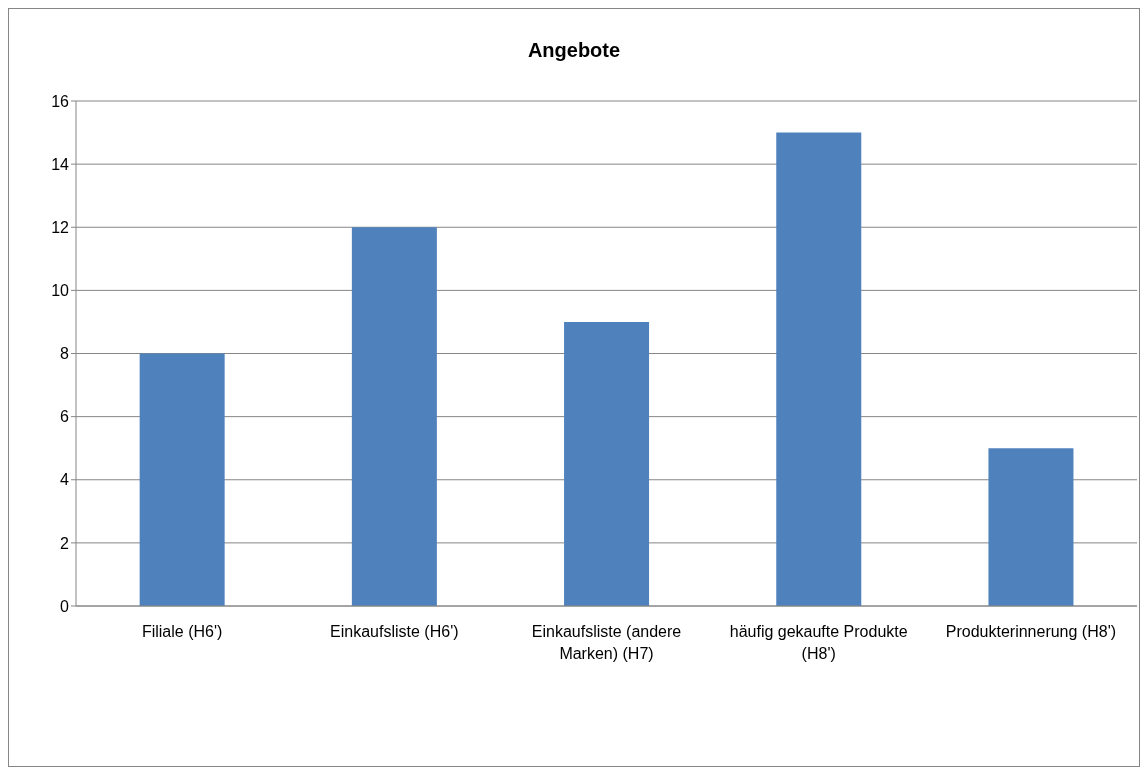 Image resolution: width=1140 pixels, height=767 pixels. What do you see at coordinates (65, 543) in the screenshot?
I see `y-tick-label: 2` at bounding box center [65, 543].